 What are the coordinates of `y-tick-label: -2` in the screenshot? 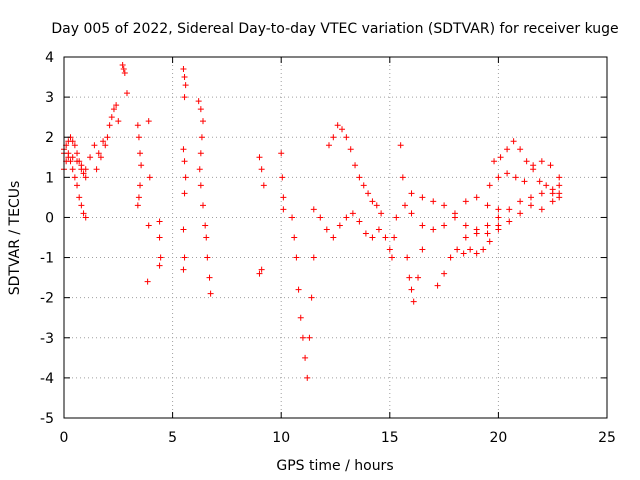 It's located at (47, 299).